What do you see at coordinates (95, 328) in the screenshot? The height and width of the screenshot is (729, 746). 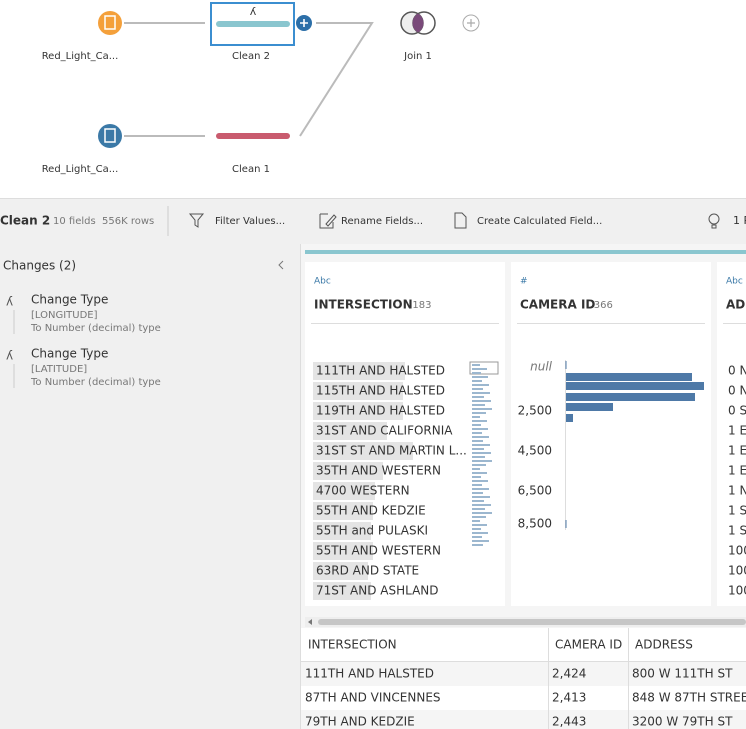 I see `change-detail: To Number (decimal) type` at bounding box center [95, 328].